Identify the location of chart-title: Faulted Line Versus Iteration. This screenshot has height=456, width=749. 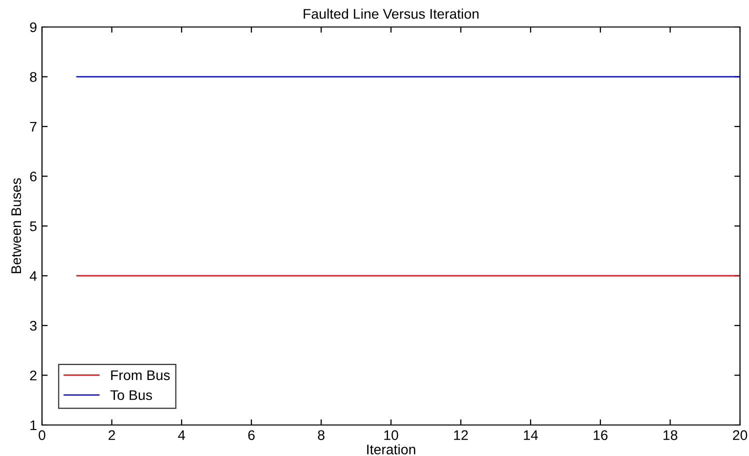
(391, 13).